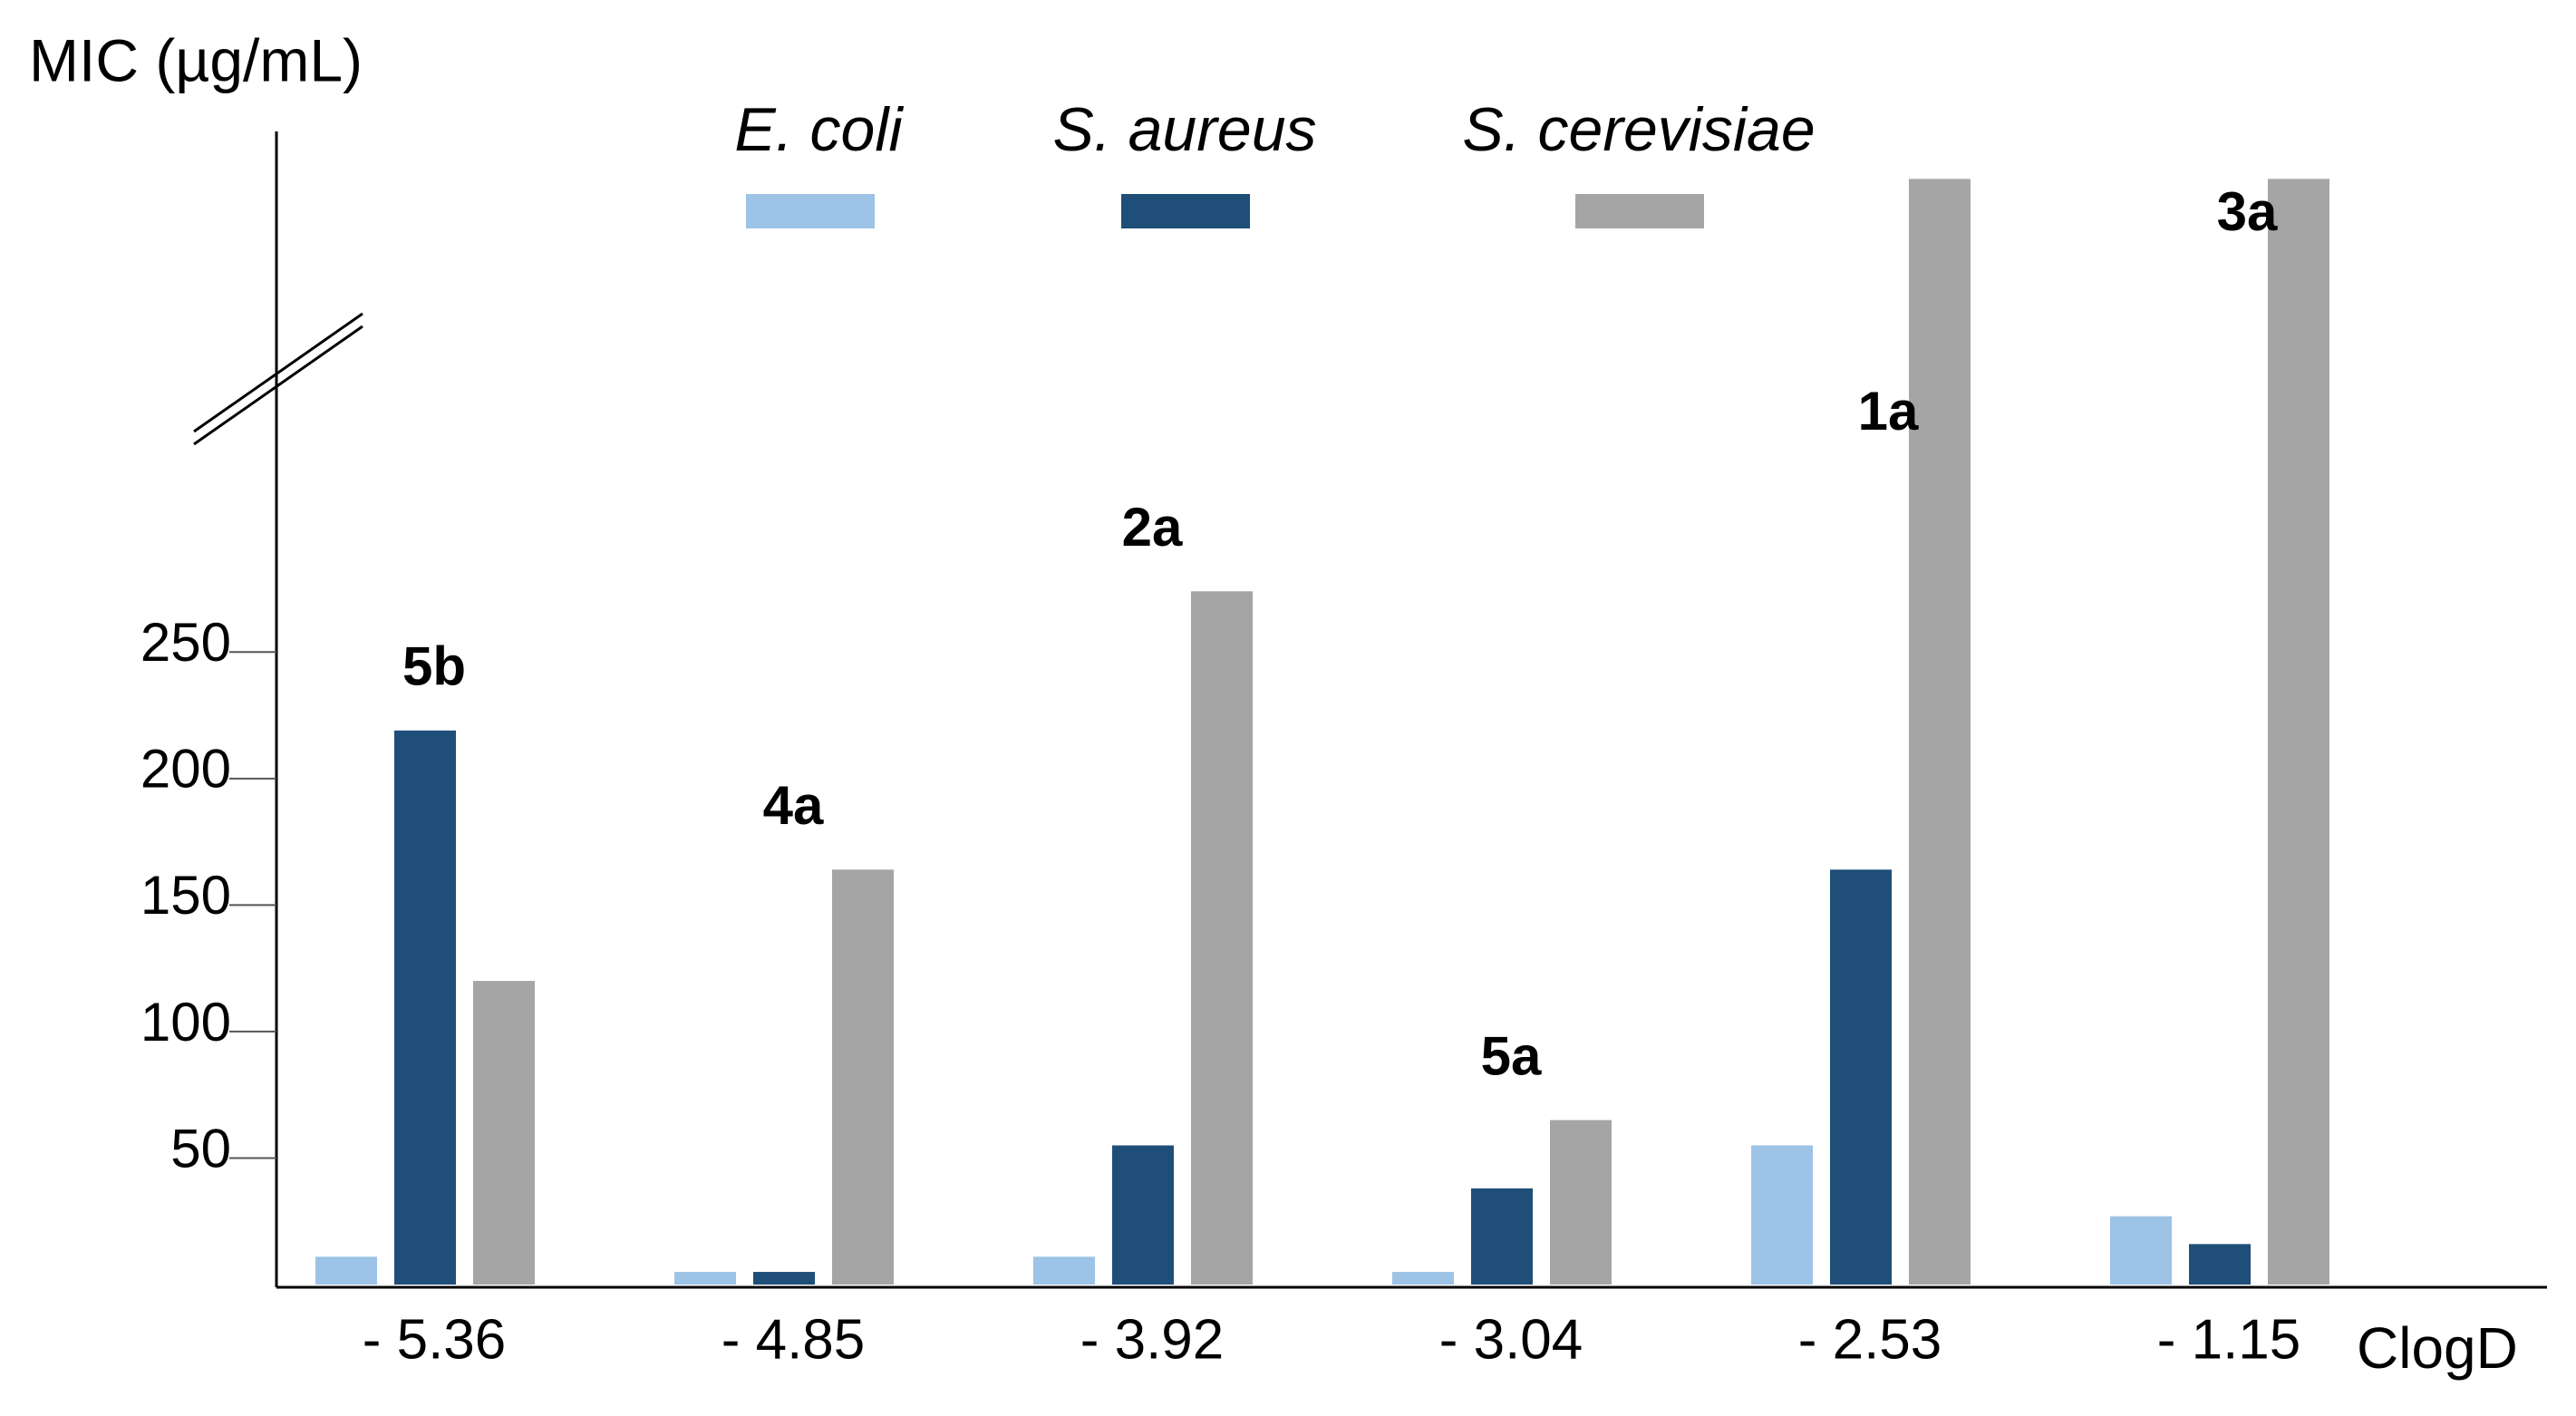 The width and height of the screenshot is (2576, 1416). I want to click on x-tick-label: - 2.53, so click(1870, 1339).